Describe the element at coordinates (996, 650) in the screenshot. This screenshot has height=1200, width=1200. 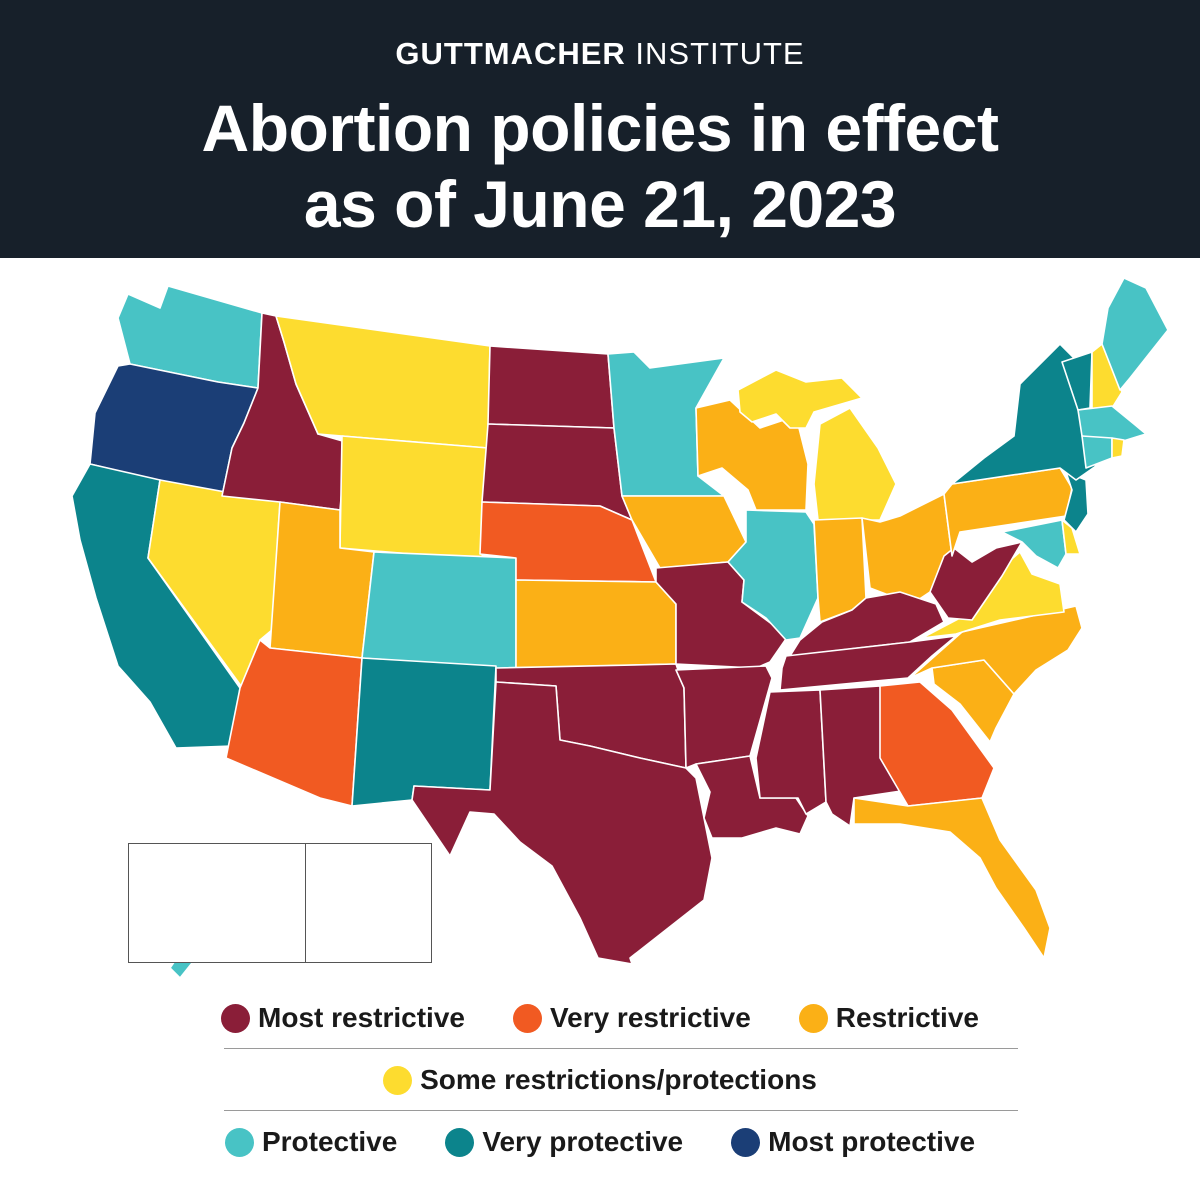
I see `state-nc` at that location.